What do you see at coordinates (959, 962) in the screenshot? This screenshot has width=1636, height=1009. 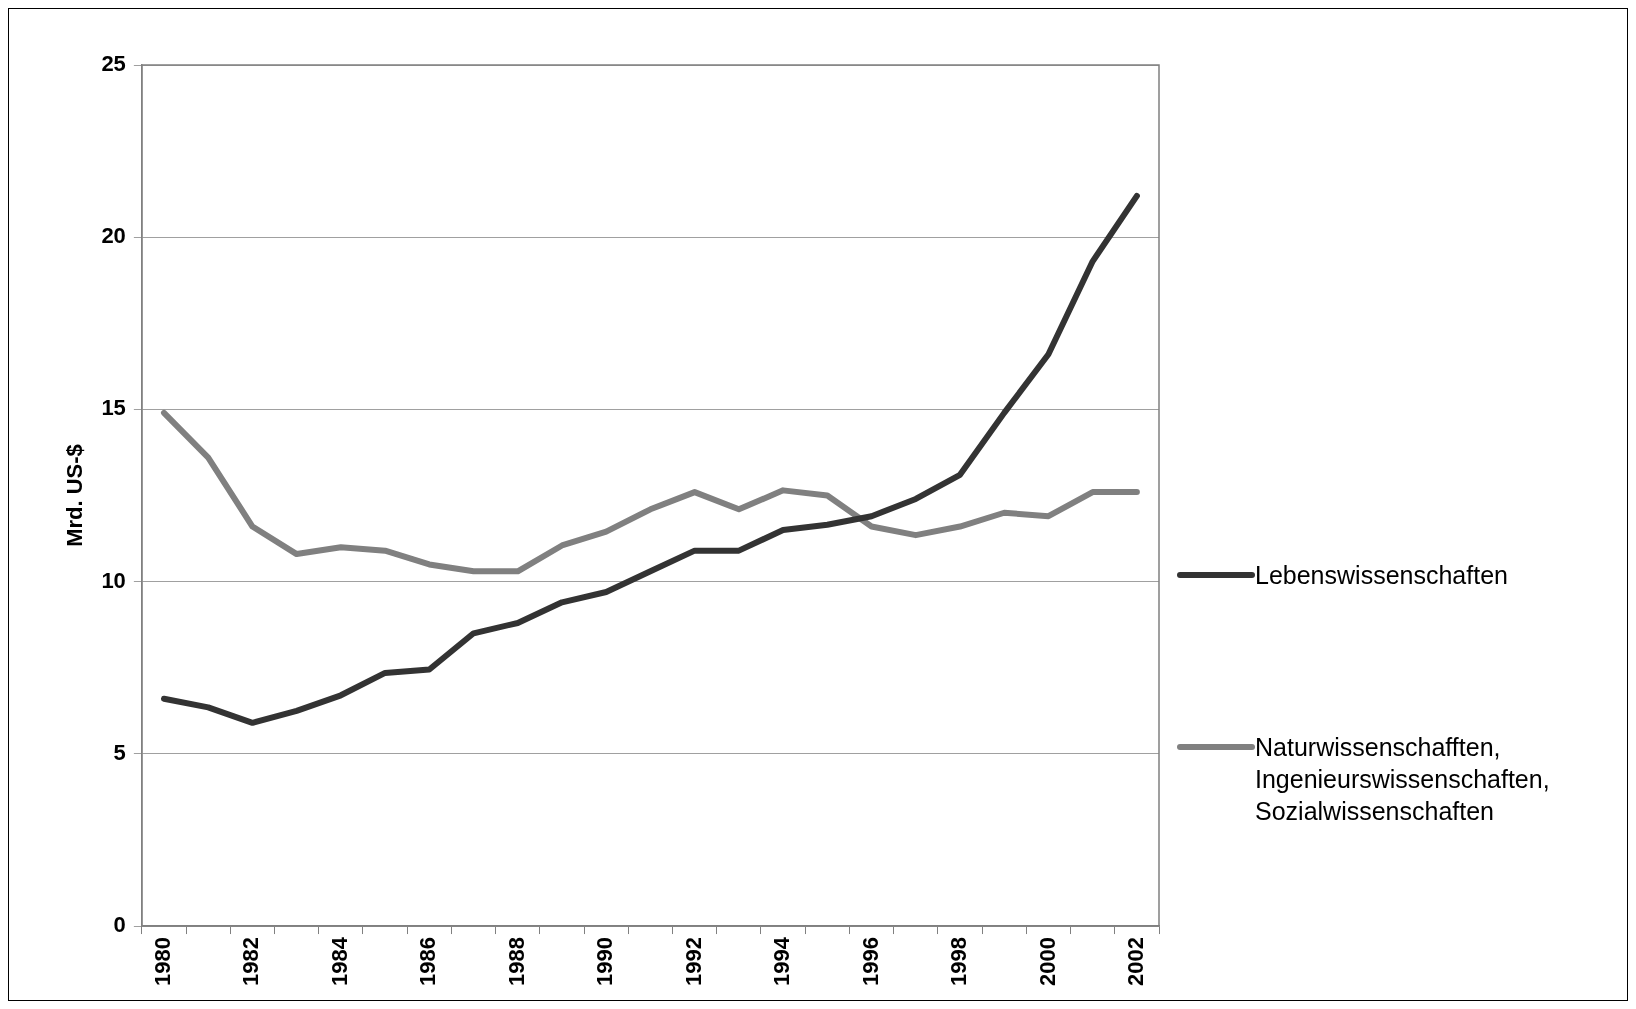 I see `x-tick-label: 1998` at bounding box center [959, 962].